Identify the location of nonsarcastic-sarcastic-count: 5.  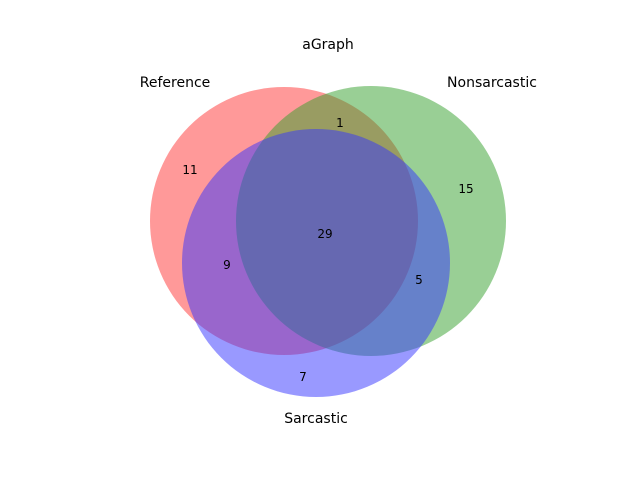
(419, 280).